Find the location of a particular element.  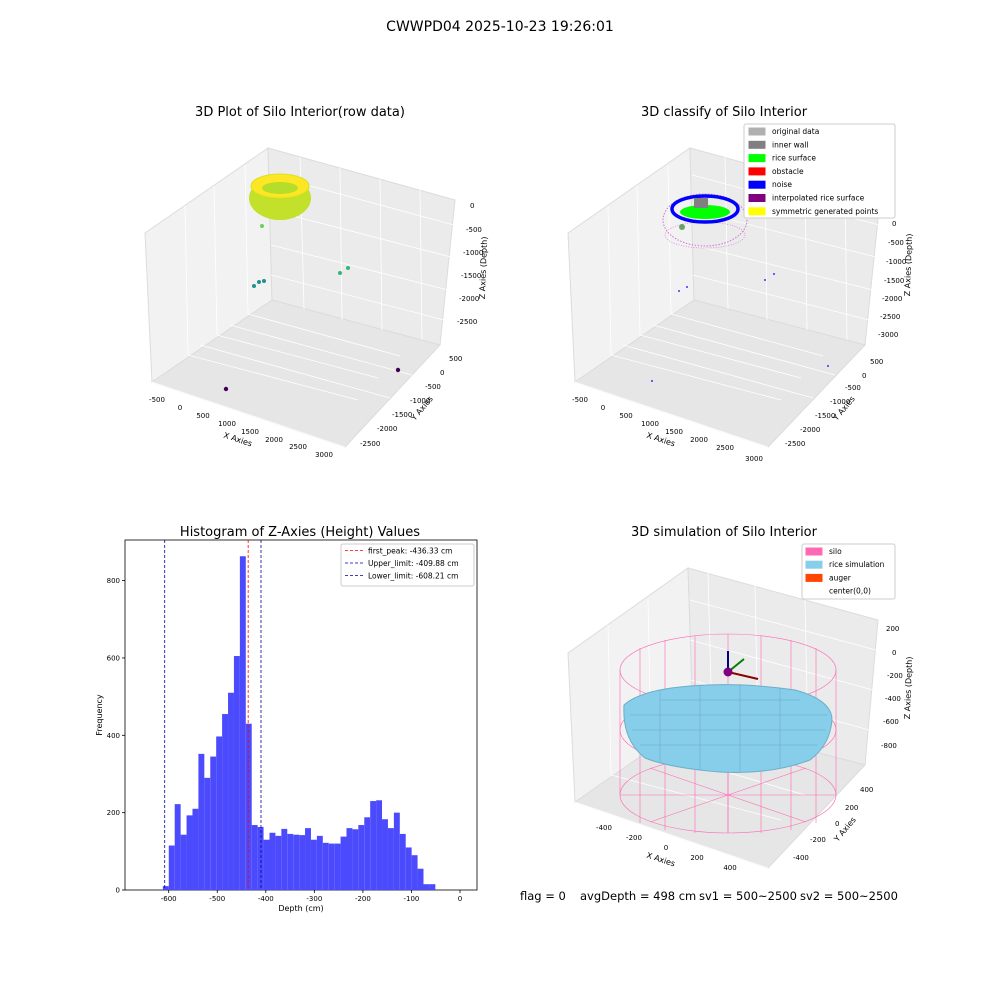

panel-4-x-ticks: -400 -200 0 200 400 is located at coordinates (666, 848).